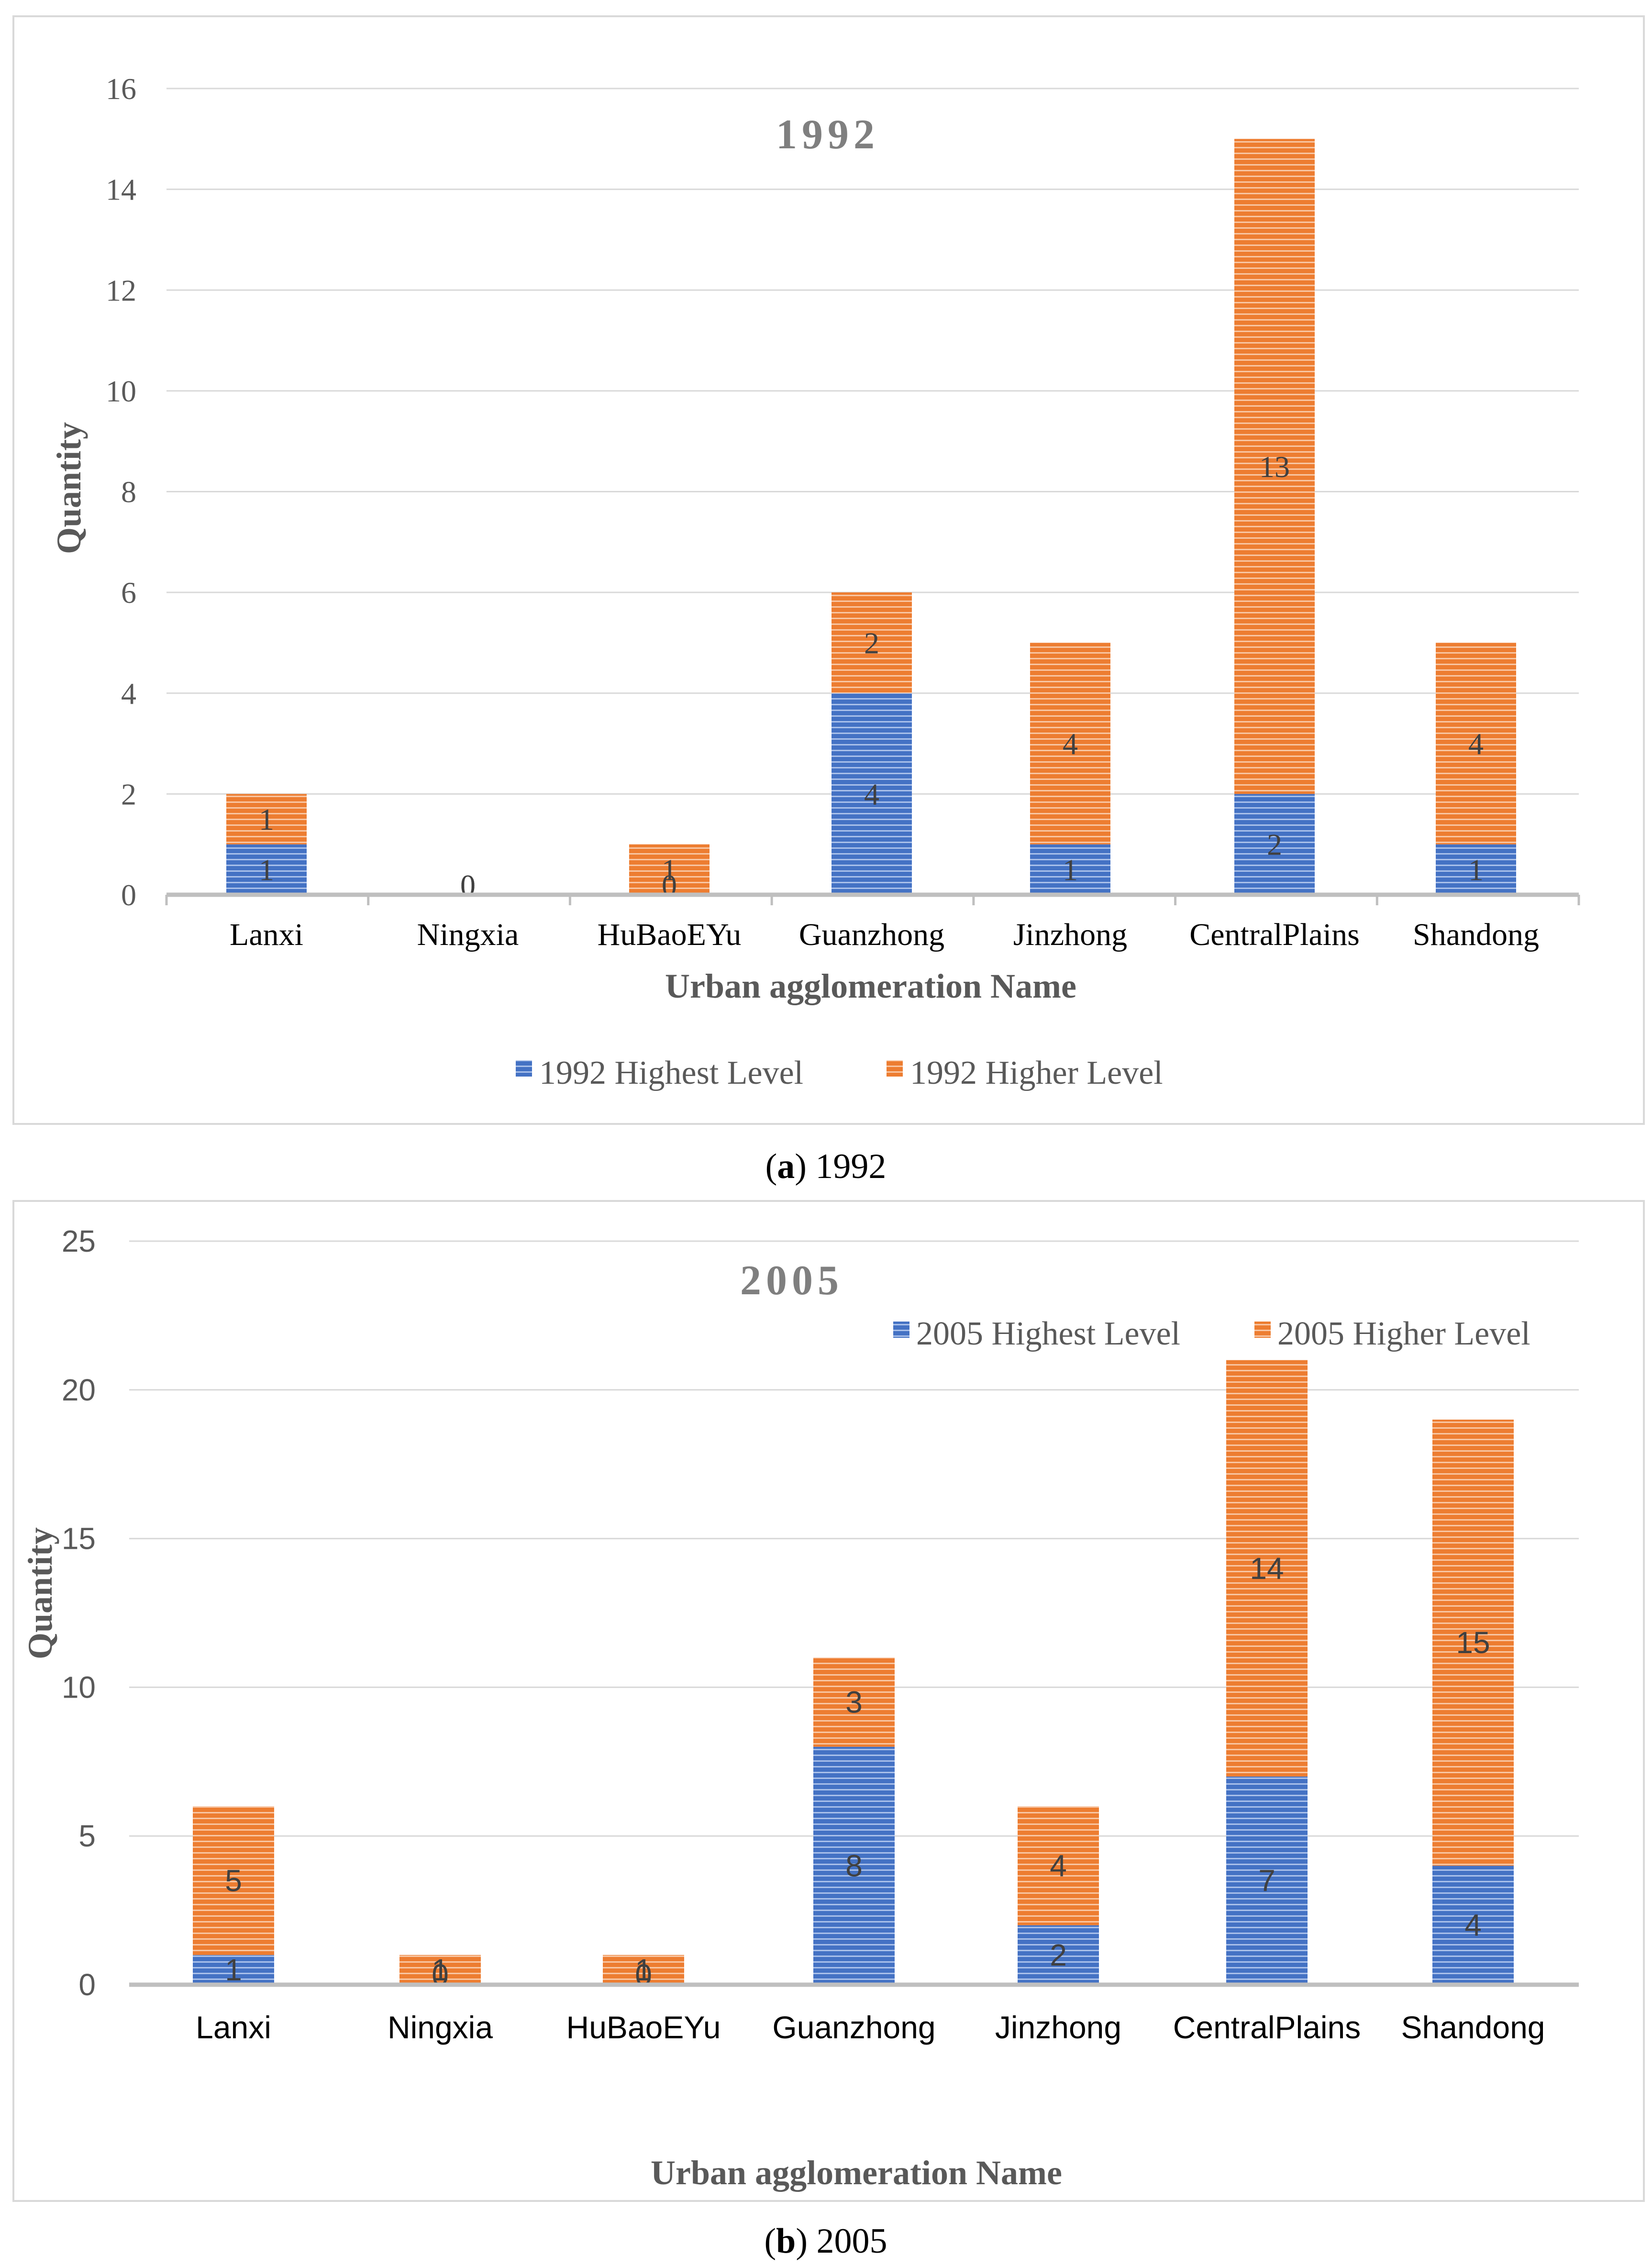  I want to click on y-tick-label: 14, so click(121, 190).